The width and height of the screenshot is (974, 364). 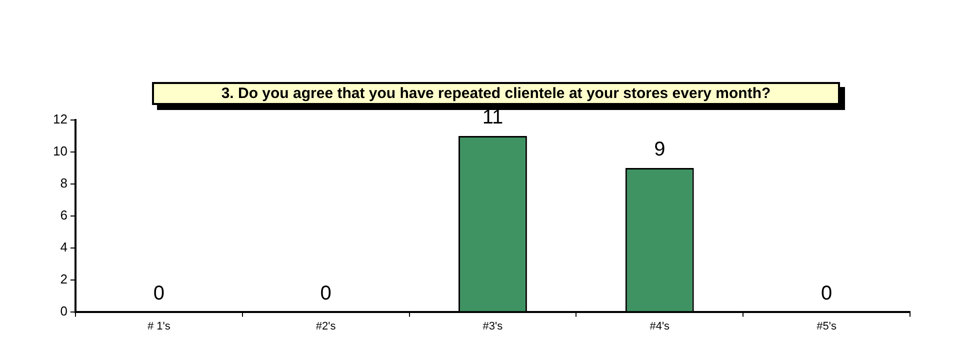 I want to click on data-label: 11, so click(x=493, y=117).